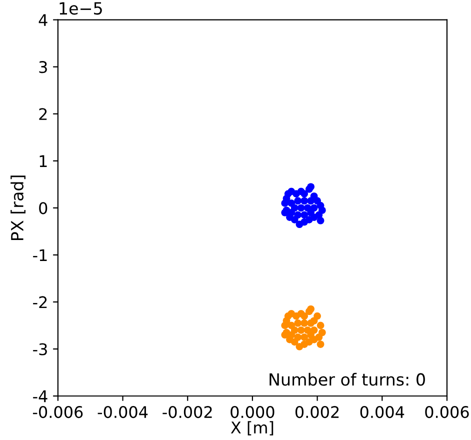 The image size is (471, 440). I want to click on y-axis-title: PX [rad], so click(18, 208).